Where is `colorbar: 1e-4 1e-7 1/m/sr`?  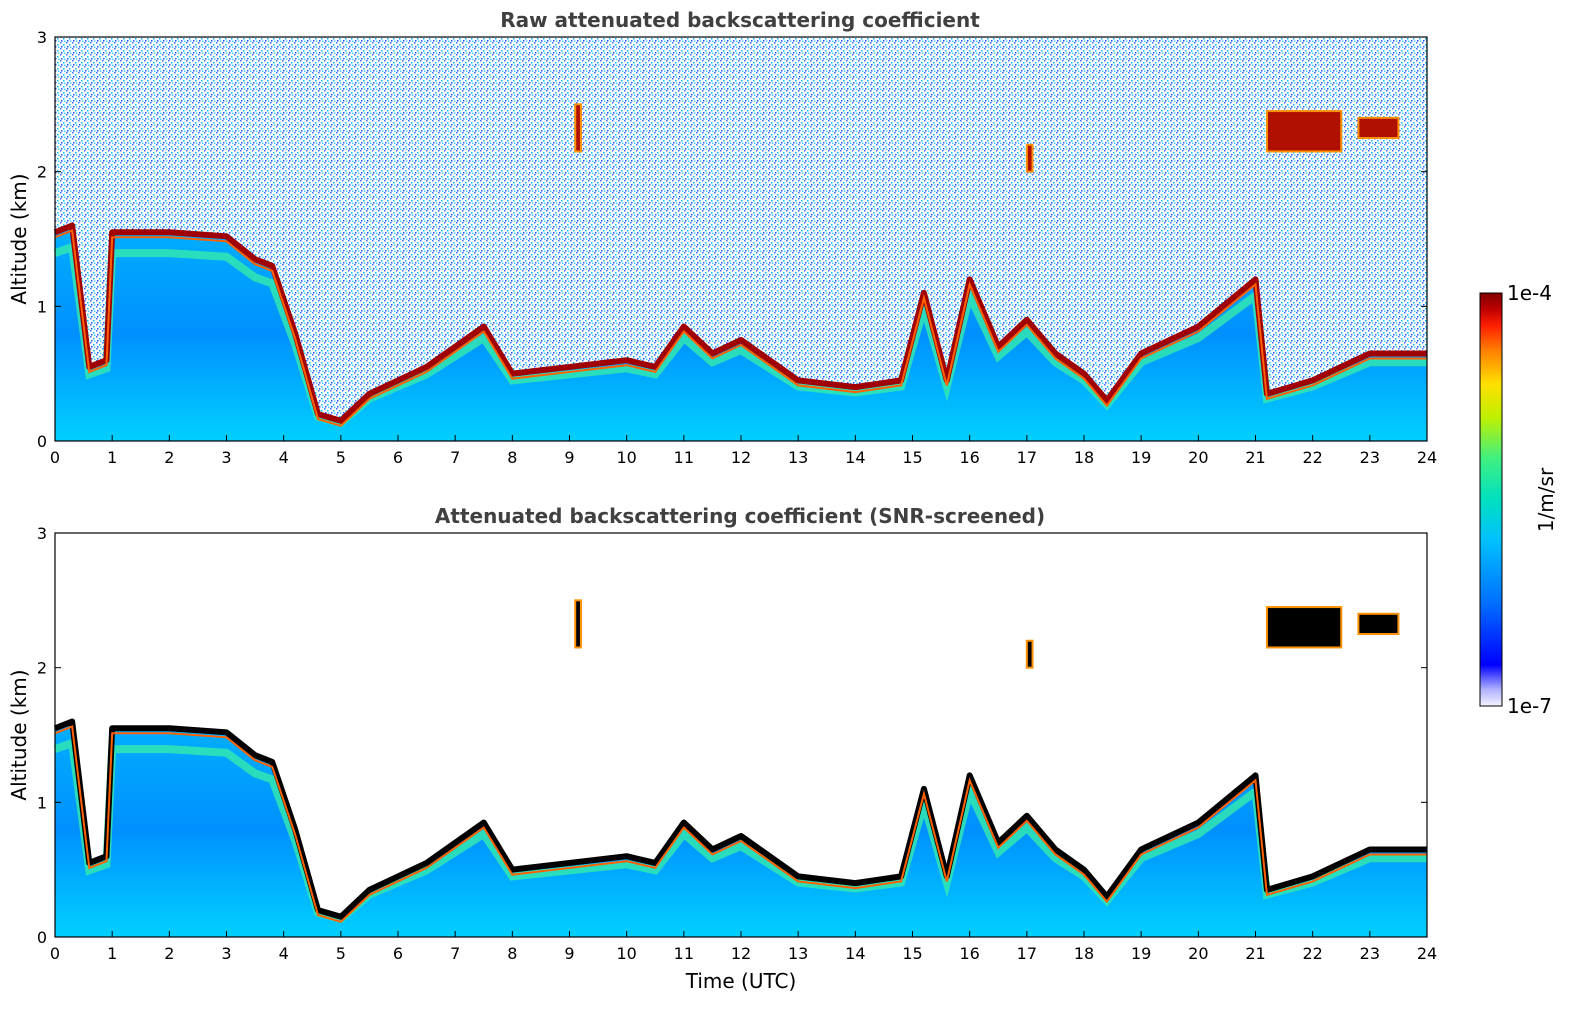
colorbar: 1e-4 1e-7 1/m/sr is located at coordinates (1518, 499).